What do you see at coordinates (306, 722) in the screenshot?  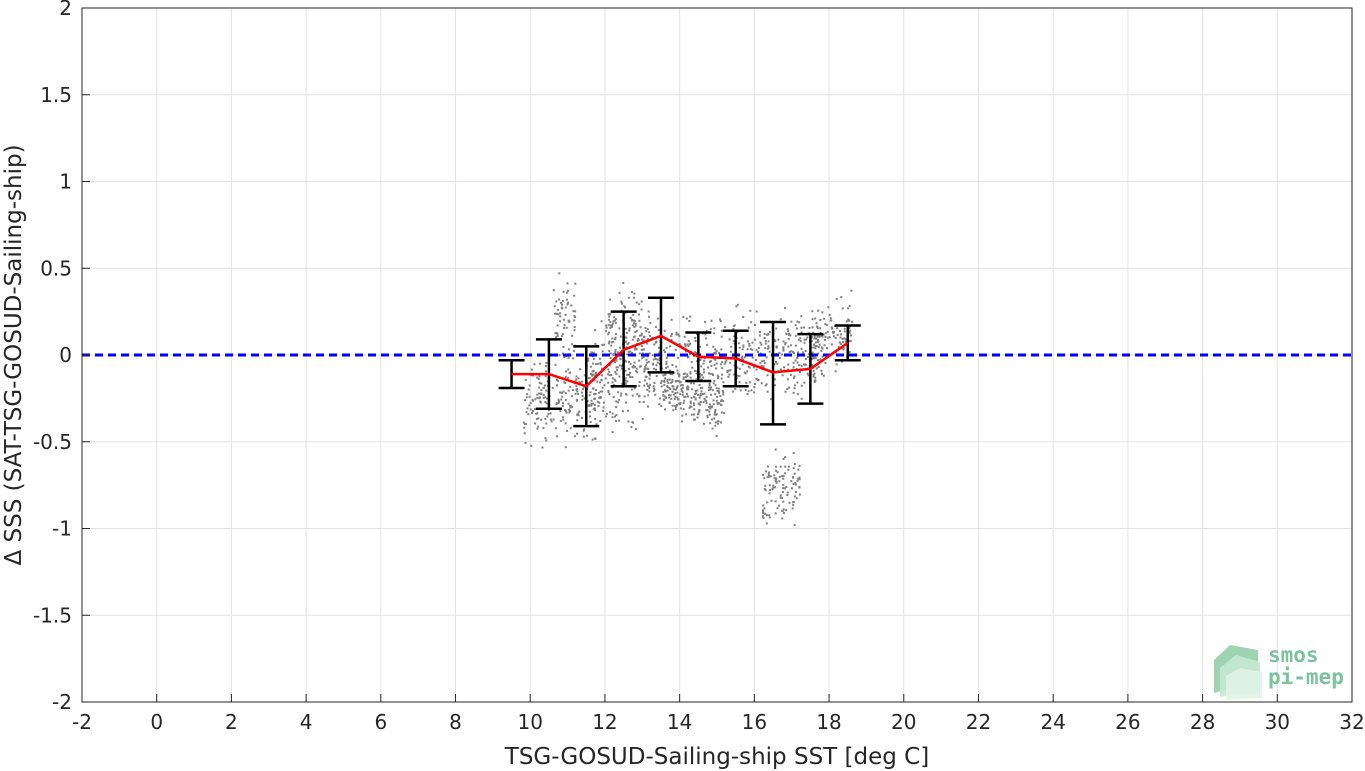 I see `x-tick-label: 4` at bounding box center [306, 722].